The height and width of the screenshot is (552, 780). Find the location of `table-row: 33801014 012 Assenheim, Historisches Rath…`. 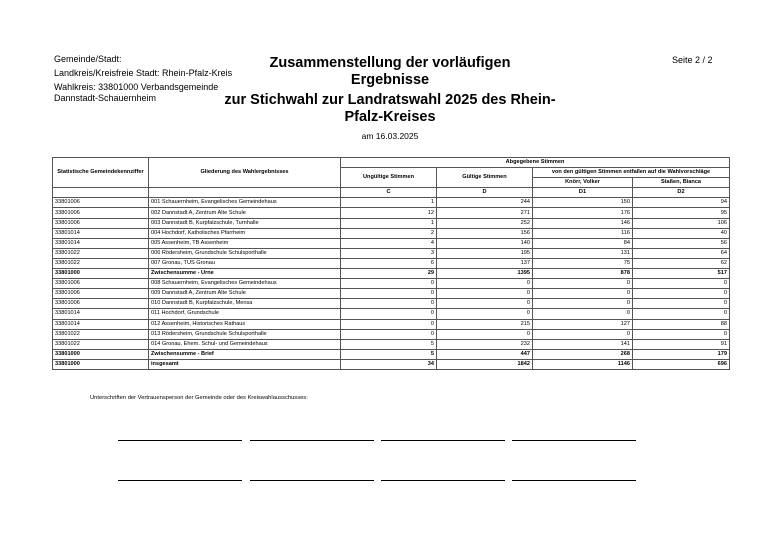

table-row: 33801014 012 Assenheim, Historisches Rath… is located at coordinates (391, 324).